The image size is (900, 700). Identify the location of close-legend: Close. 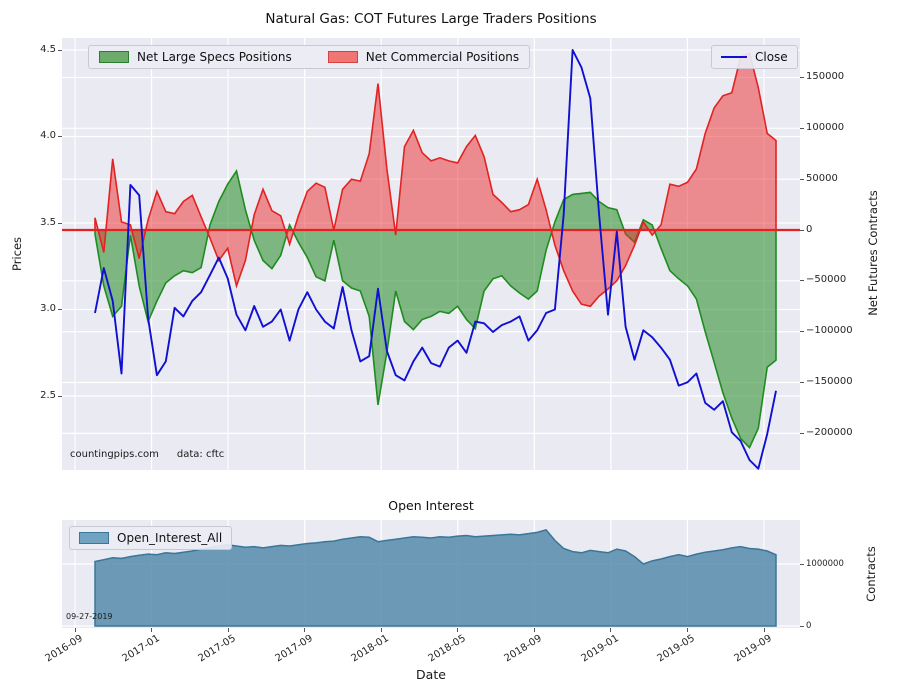
(754, 57).